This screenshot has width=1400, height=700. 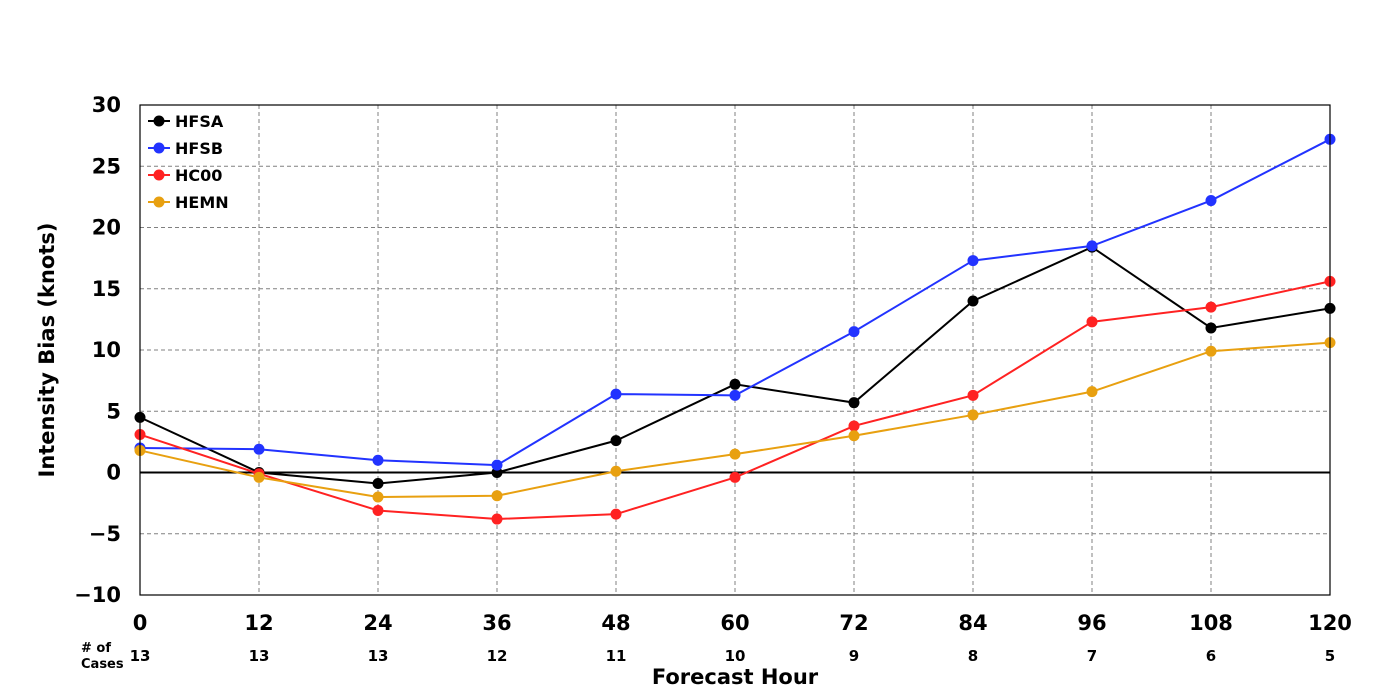 What do you see at coordinates (159, 121) in the screenshot?
I see `legend-marker-hfsa` at bounding box center [159, 121].